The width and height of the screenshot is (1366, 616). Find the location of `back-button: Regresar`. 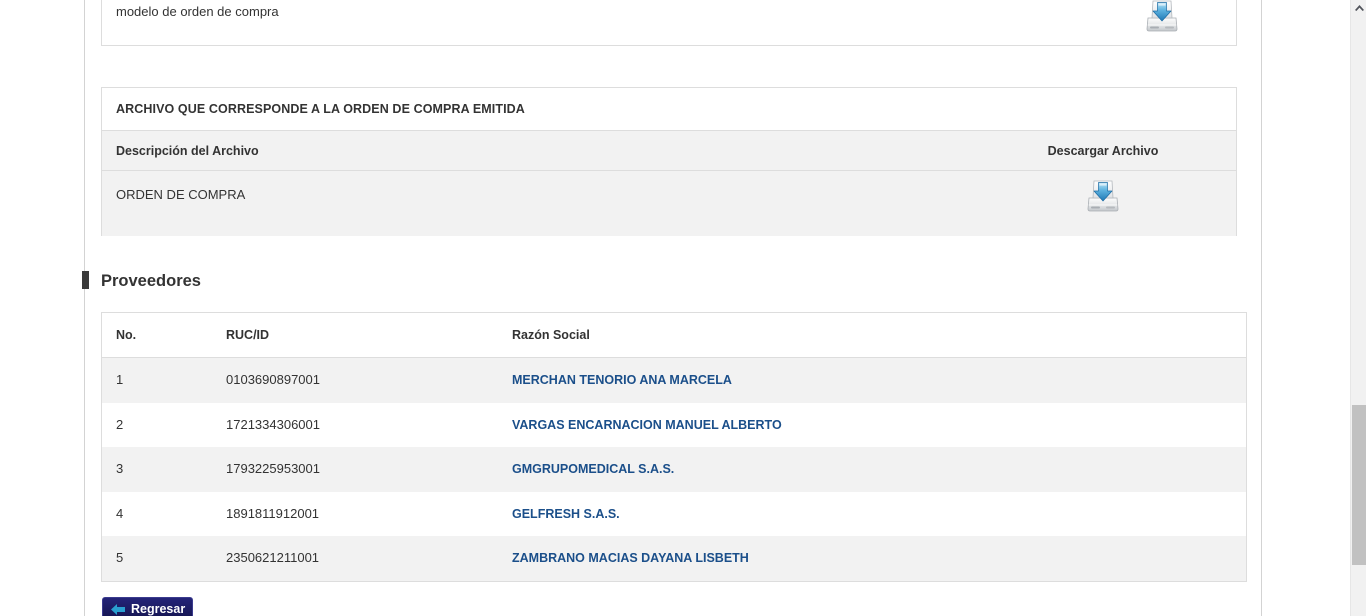

back-button: Regresar is located at coordinates (147, 606).